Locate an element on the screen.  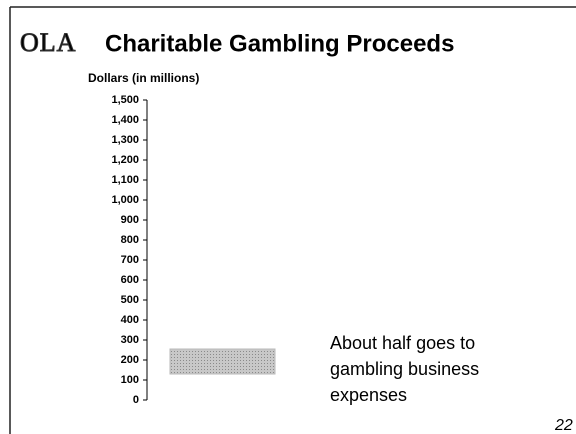
y-tick-label: 1,400 is located at coordinates (125, 120).